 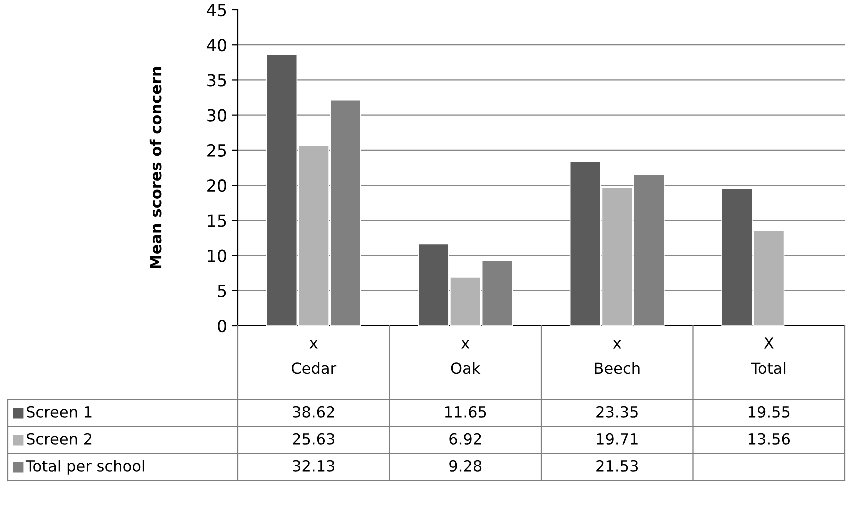 What do you see at coordinates (466, 439) in the screenshot?
I see `data-label: 6.92` at bounding box center [466, 439].